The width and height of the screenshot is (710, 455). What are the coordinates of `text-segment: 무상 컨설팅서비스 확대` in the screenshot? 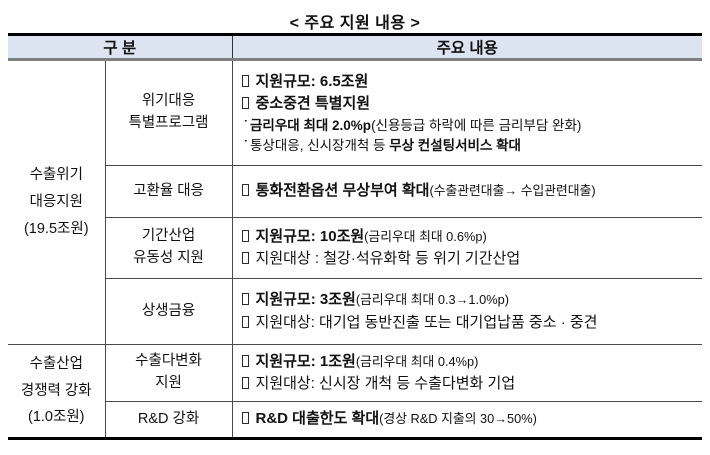 It's located at (455, 145).